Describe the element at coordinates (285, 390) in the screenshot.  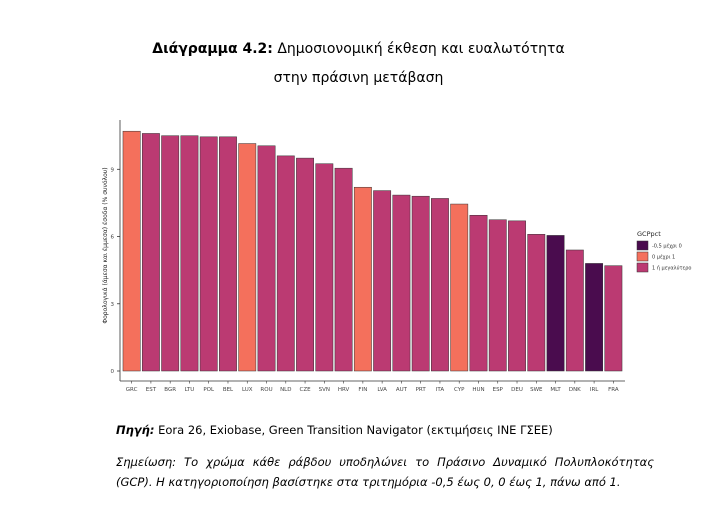
I see `x-tick-label: NLD` at that location.